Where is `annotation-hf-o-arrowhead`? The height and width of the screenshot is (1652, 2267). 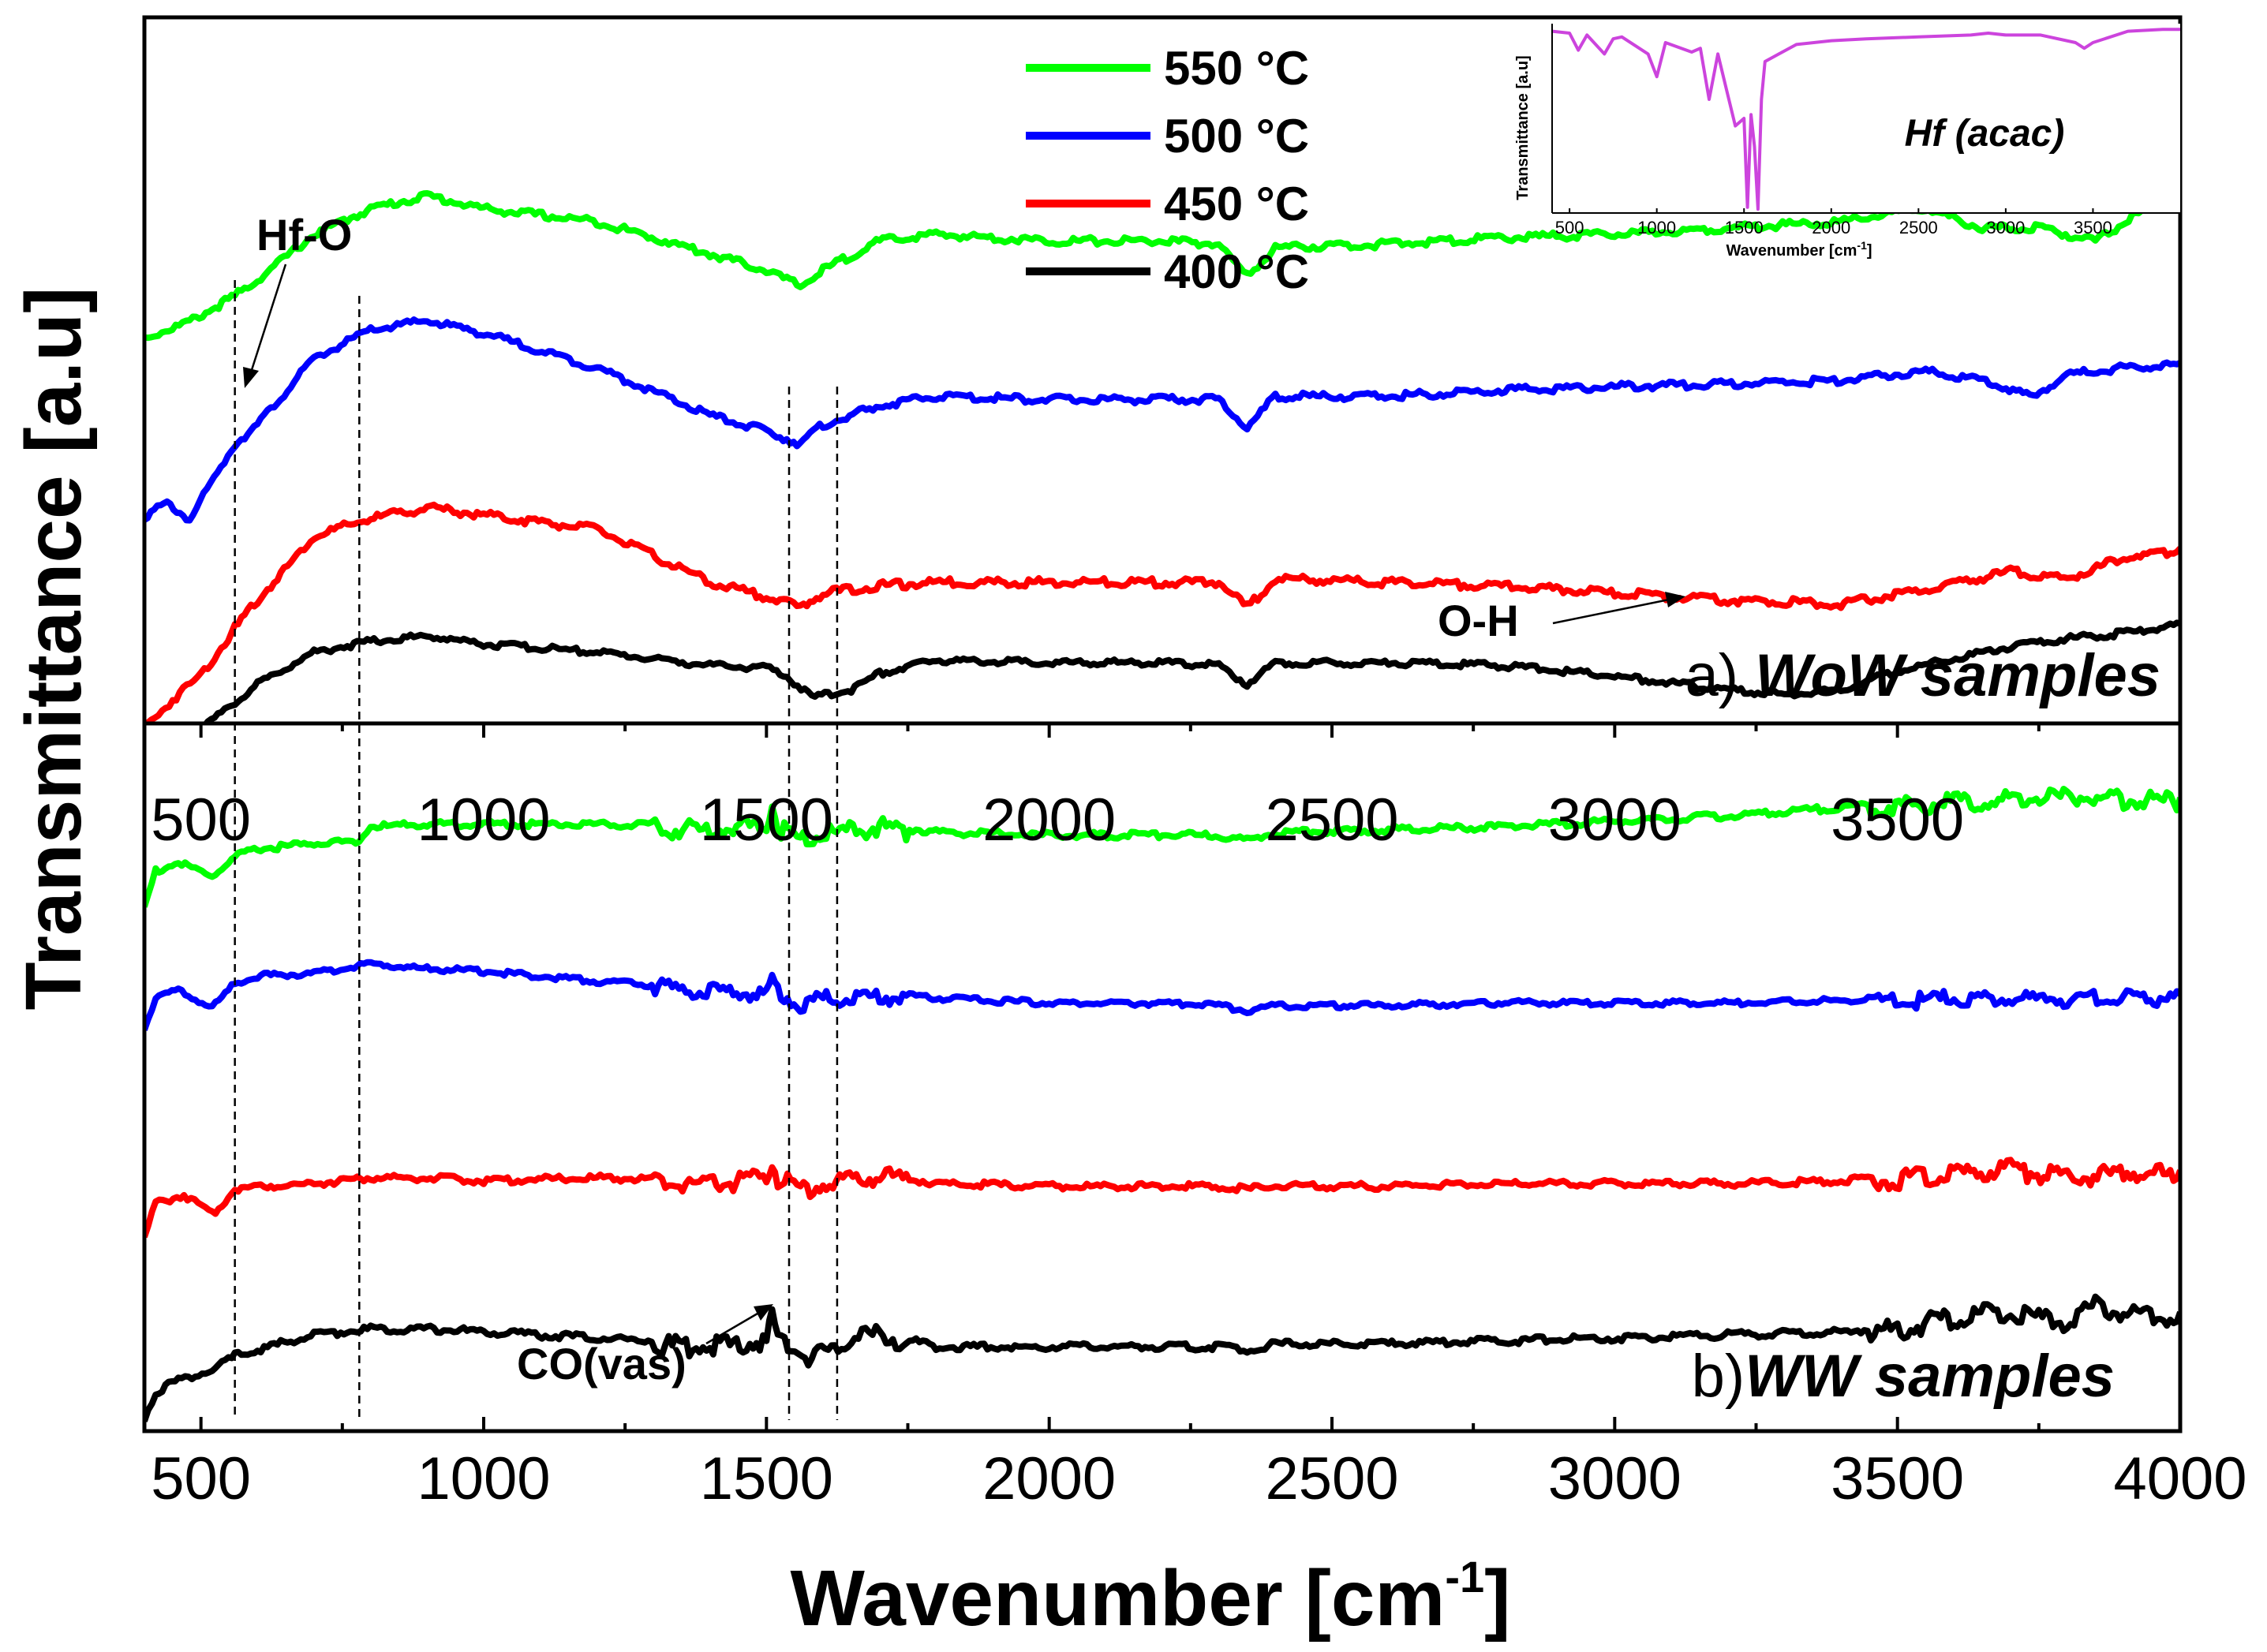
annotation-hf-o-arrowhead is located at coordinates (251, 377).